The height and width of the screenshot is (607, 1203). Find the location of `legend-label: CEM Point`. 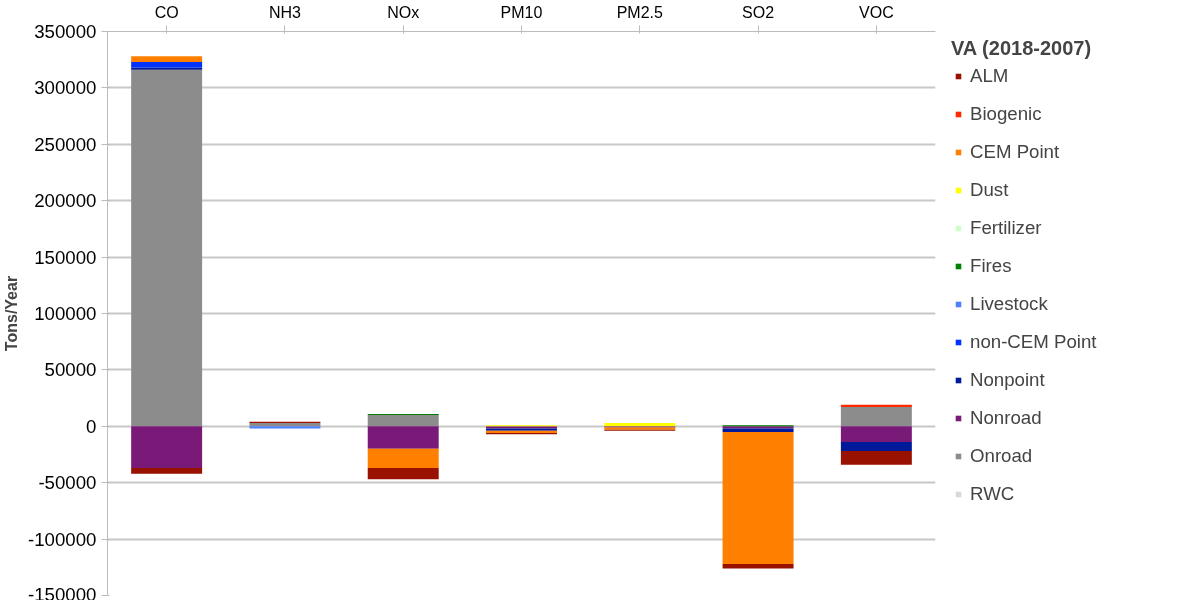

legend-label: CEM Point is located at coordinates (1015, 152).